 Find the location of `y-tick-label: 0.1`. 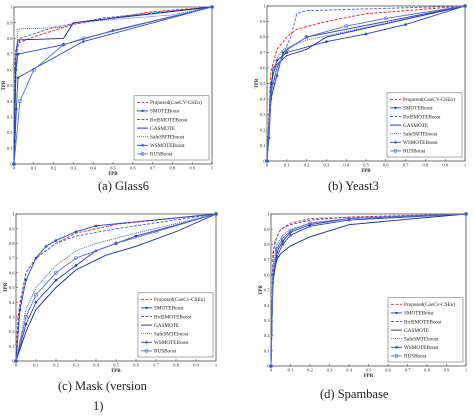

y-tick-label: 0.1 is located at coordinates (10, 148).